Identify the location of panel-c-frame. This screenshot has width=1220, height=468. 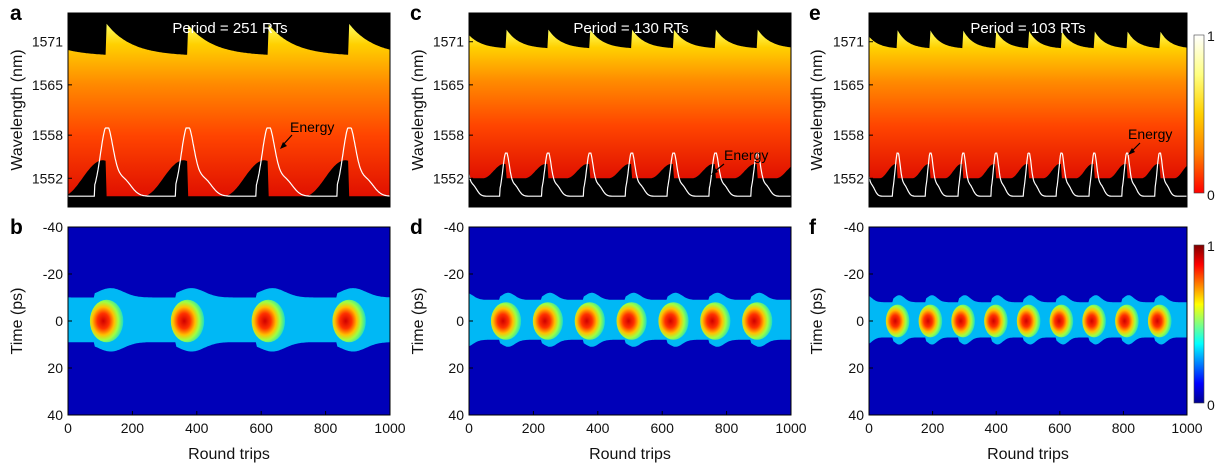
(630, 110).